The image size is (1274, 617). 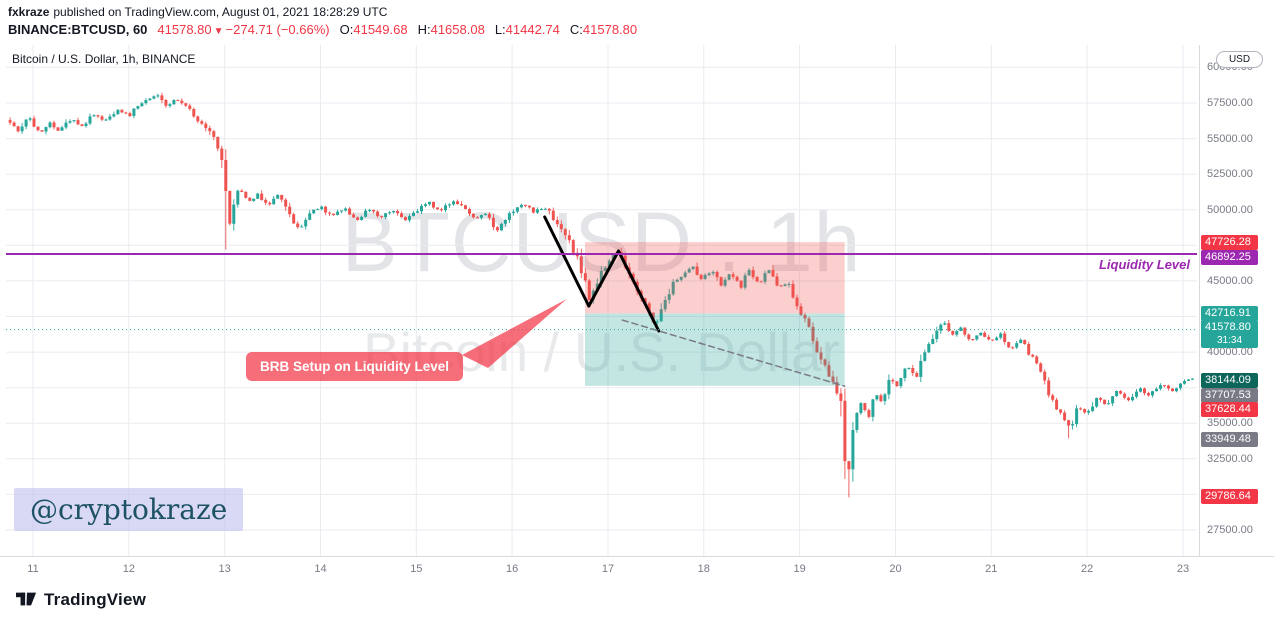 I want to click on time-axis-label: 17, so click(x=608, y=569).